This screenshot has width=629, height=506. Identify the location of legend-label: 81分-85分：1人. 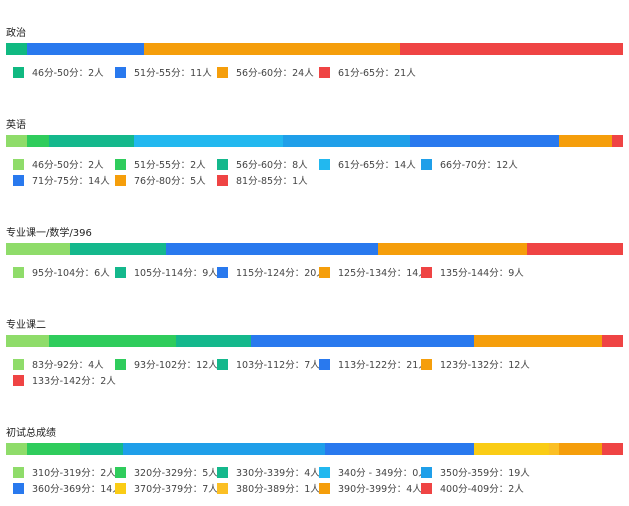
(272, 181).